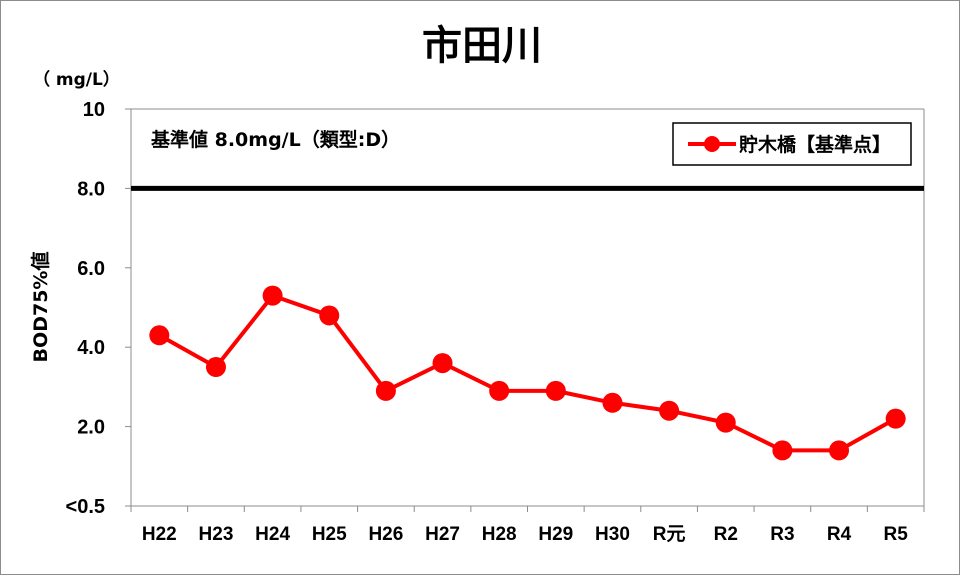 The height and width of the screenshot is (575, 960). I want to click on y-tick-label: 6.0, so click(91, 269).